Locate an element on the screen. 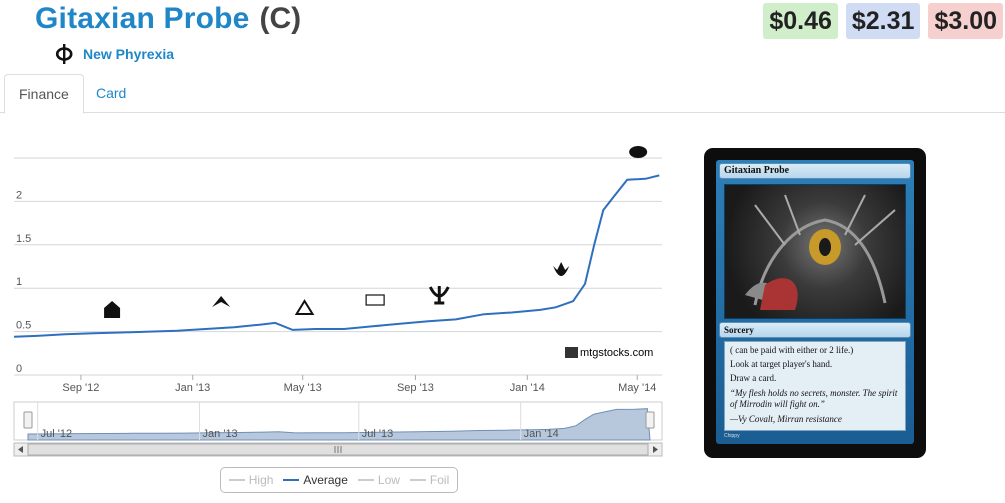 The image size is (1005, 503). navigator-tick-label: Jul '12 is located at coordinates (56, 434).